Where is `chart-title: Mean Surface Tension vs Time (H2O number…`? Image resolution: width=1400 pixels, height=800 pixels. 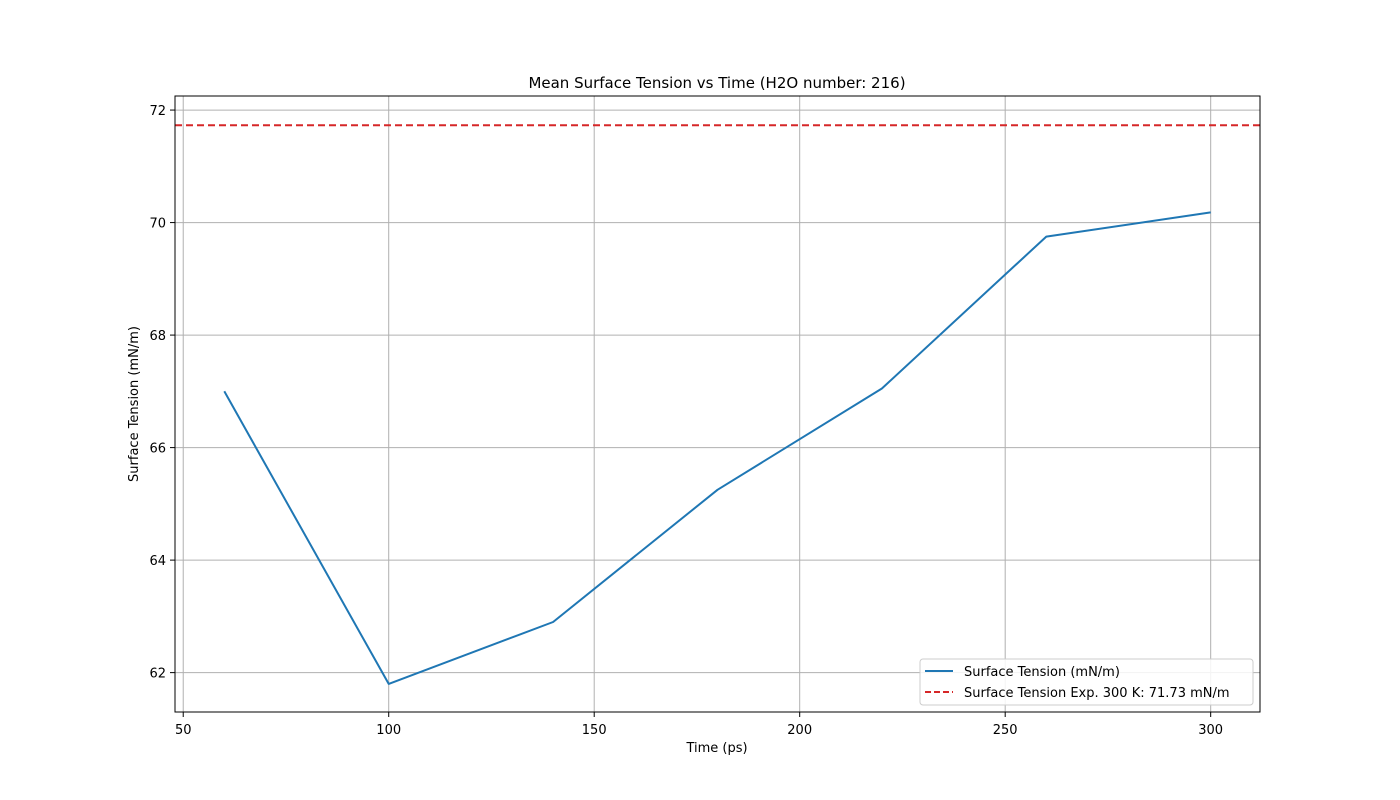
chart-title: Mean Surface Tension vs Time (H2O number… is located at coordinates (716, 83).